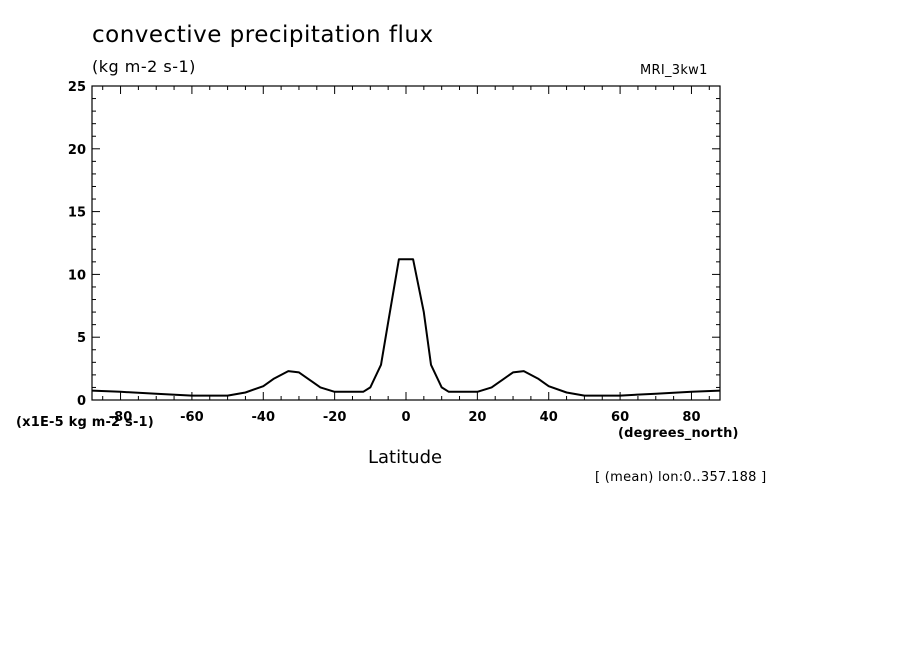  What do you see at coordinates (674, 70) in the screenshot?
I see `model-label: MRI_3kw1` at bounding box center [674, 70].